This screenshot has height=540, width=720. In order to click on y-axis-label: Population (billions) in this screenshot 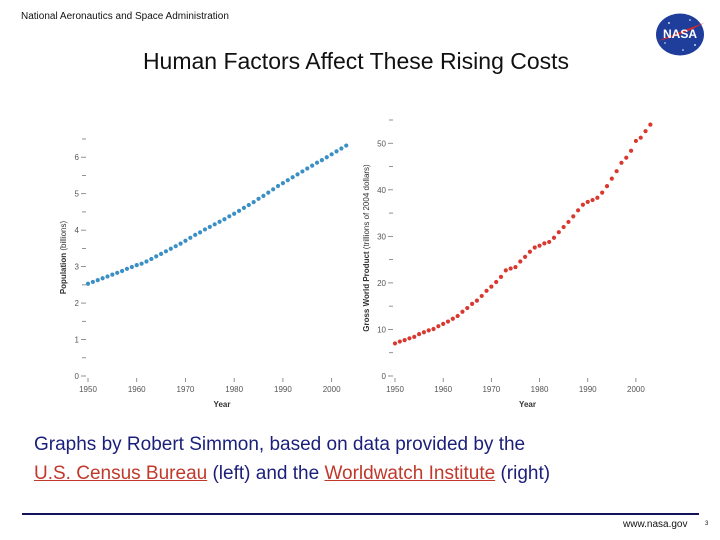, I will do `click(63, 258)`.